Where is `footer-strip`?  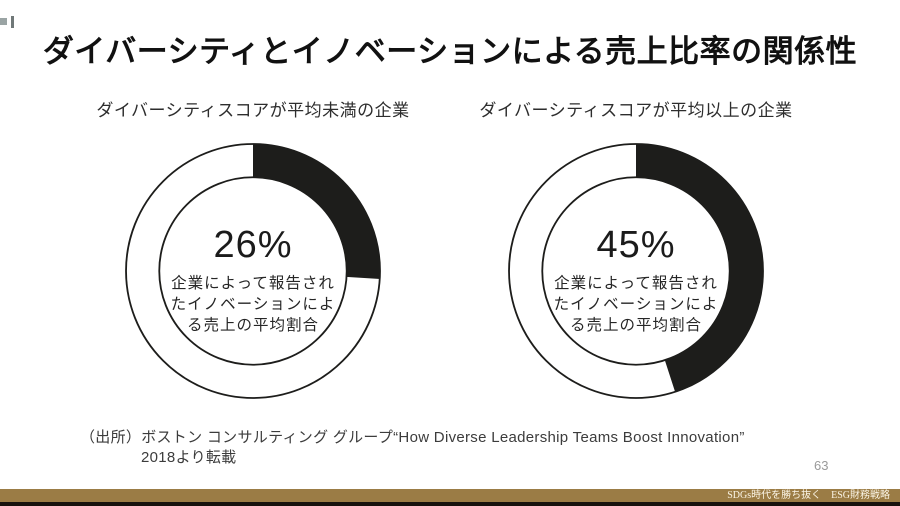 footer-strip is located at coordinates (450, 504).